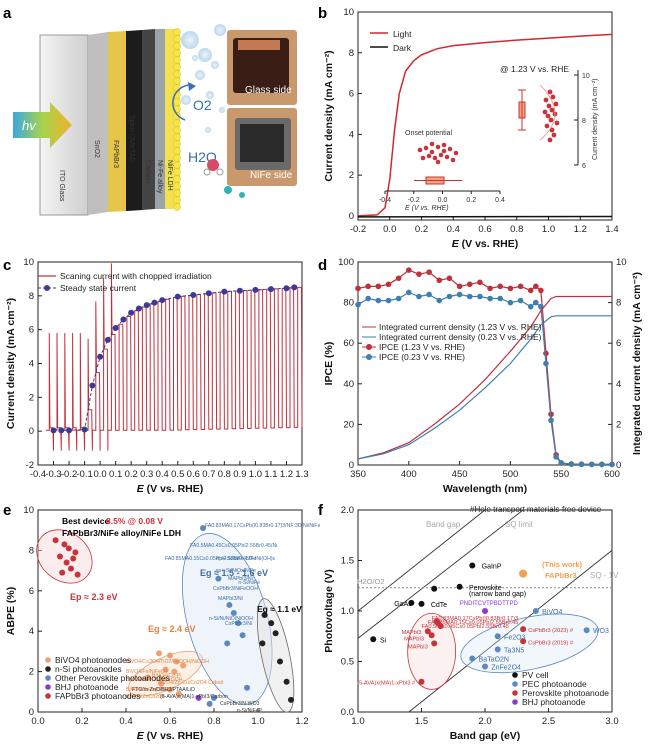  I want to click on e-annotation-1: FA0.5MA0.45Cs0.05PbI2.55Br0.45/Ni, so click(233, 546).